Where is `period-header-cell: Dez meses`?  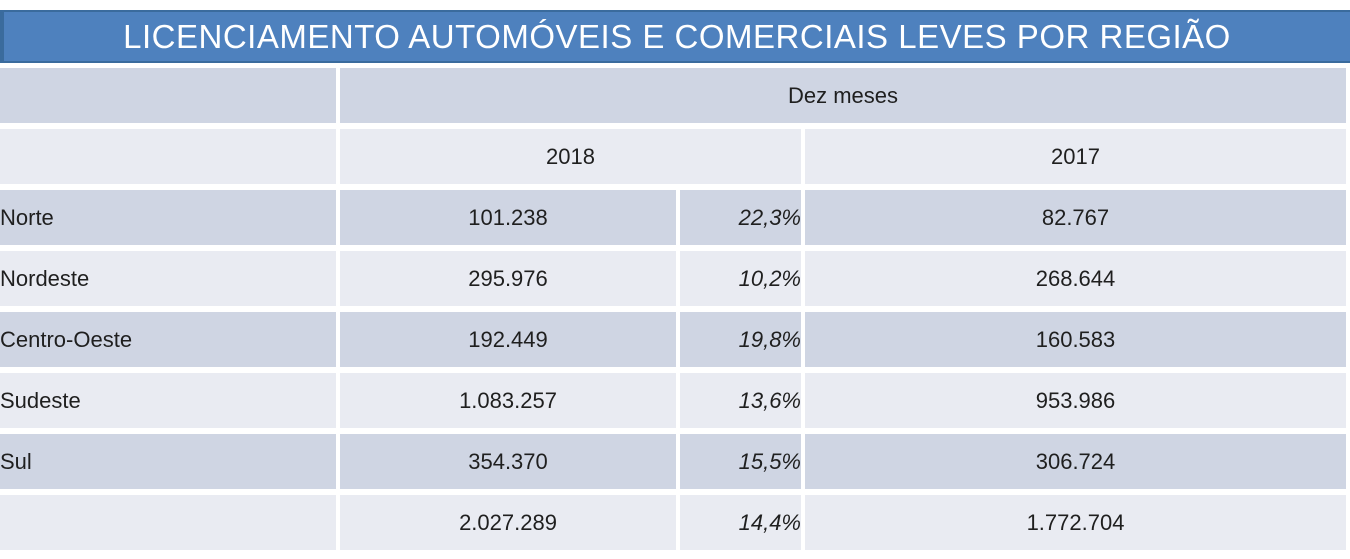
period-header-cell: Dez meses is located at coordinates (845, 98).